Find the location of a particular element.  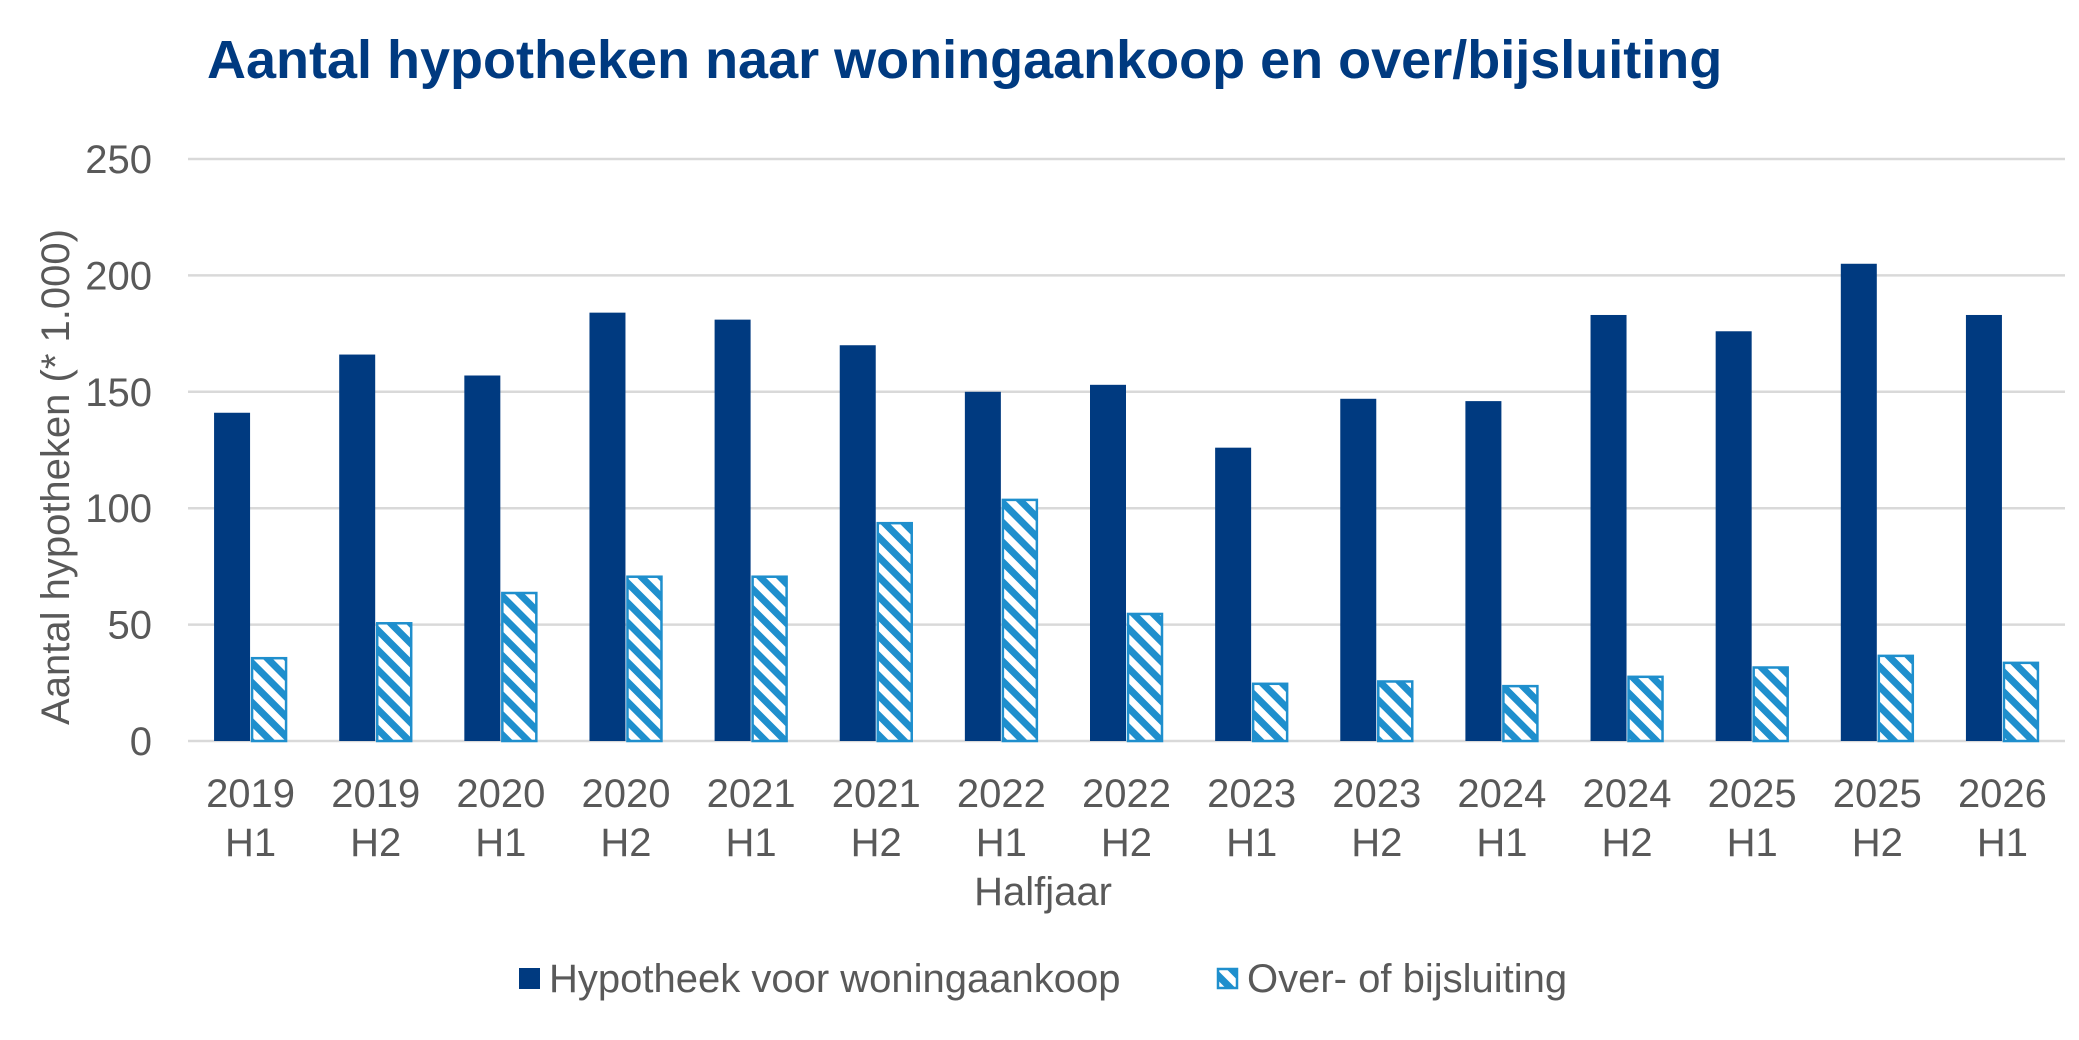

legend-label-woningaankoop: Hypotheek voor woningaankoop is located at coordinates (835, 979).